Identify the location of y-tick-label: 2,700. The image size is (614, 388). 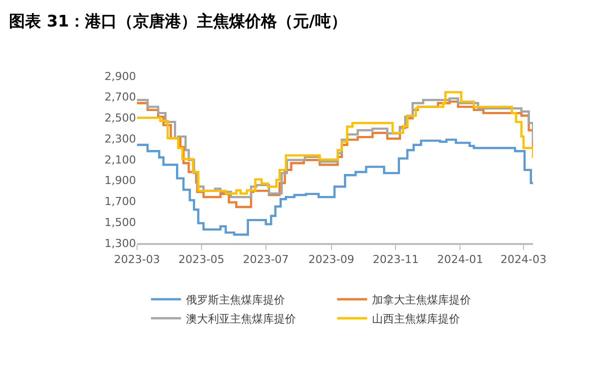
(120, 97).